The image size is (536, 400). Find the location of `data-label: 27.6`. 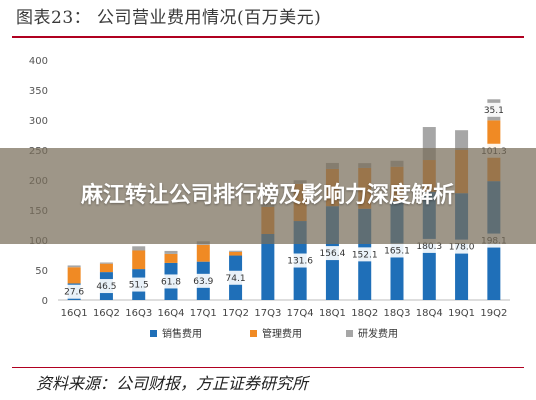

data-label: 27.6 is located at coordinates (74, 293).